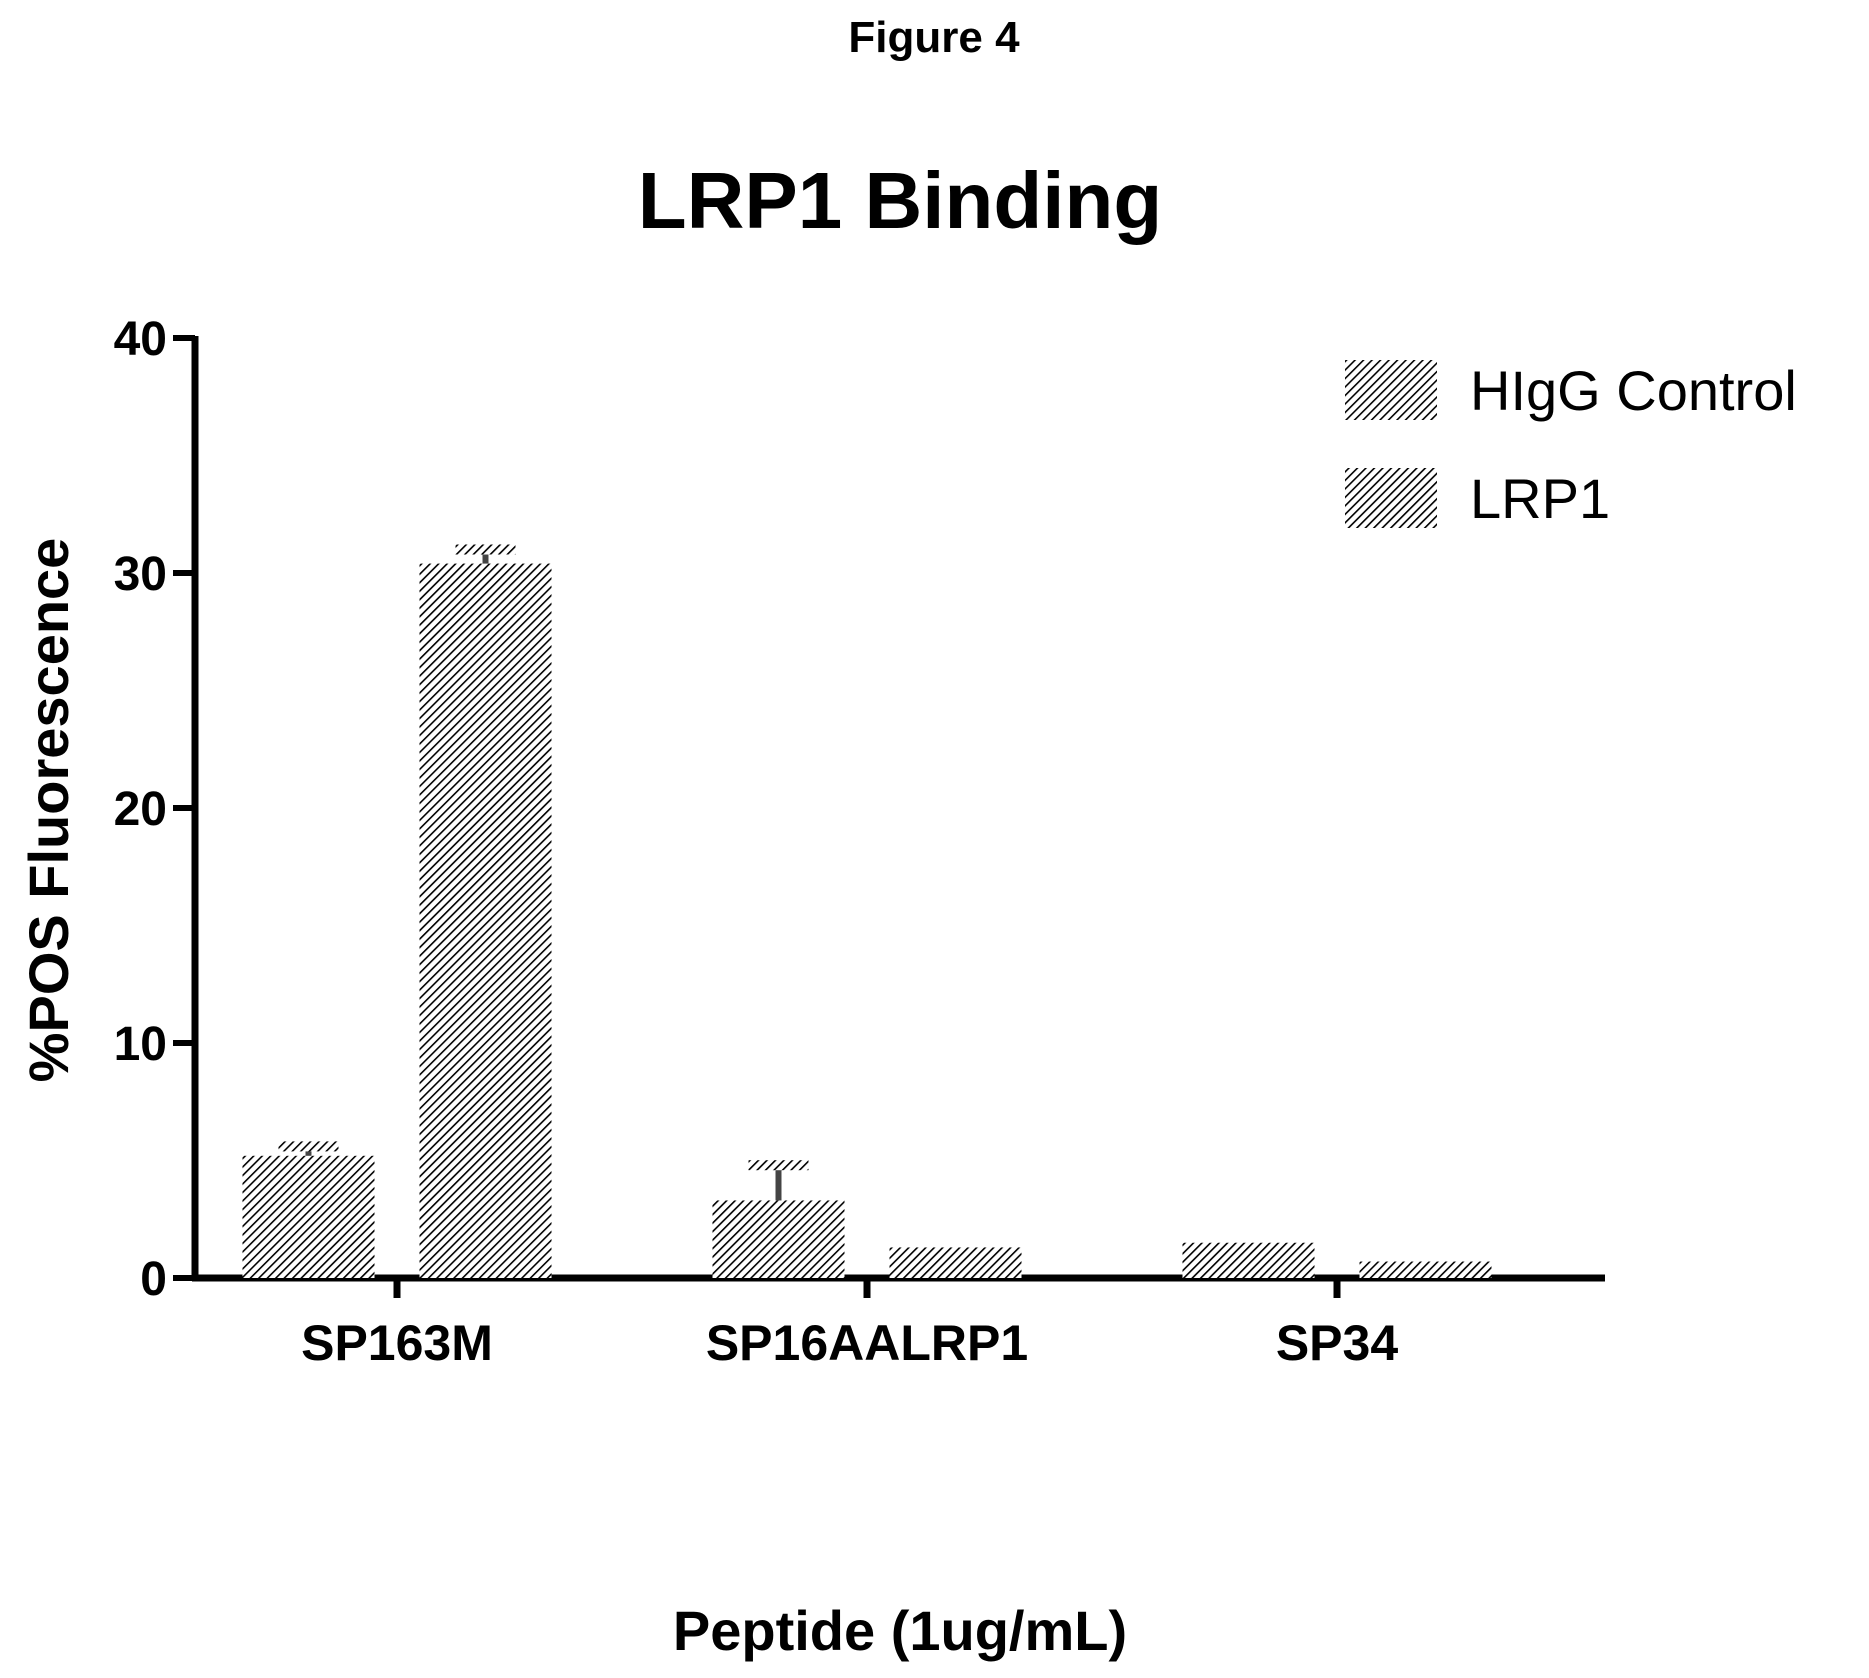  What do you see at coordinates (867, 1343) in the screenshot?
I see `x-tick-label: SP16AALRP1` at bounding box center [867, 1343].